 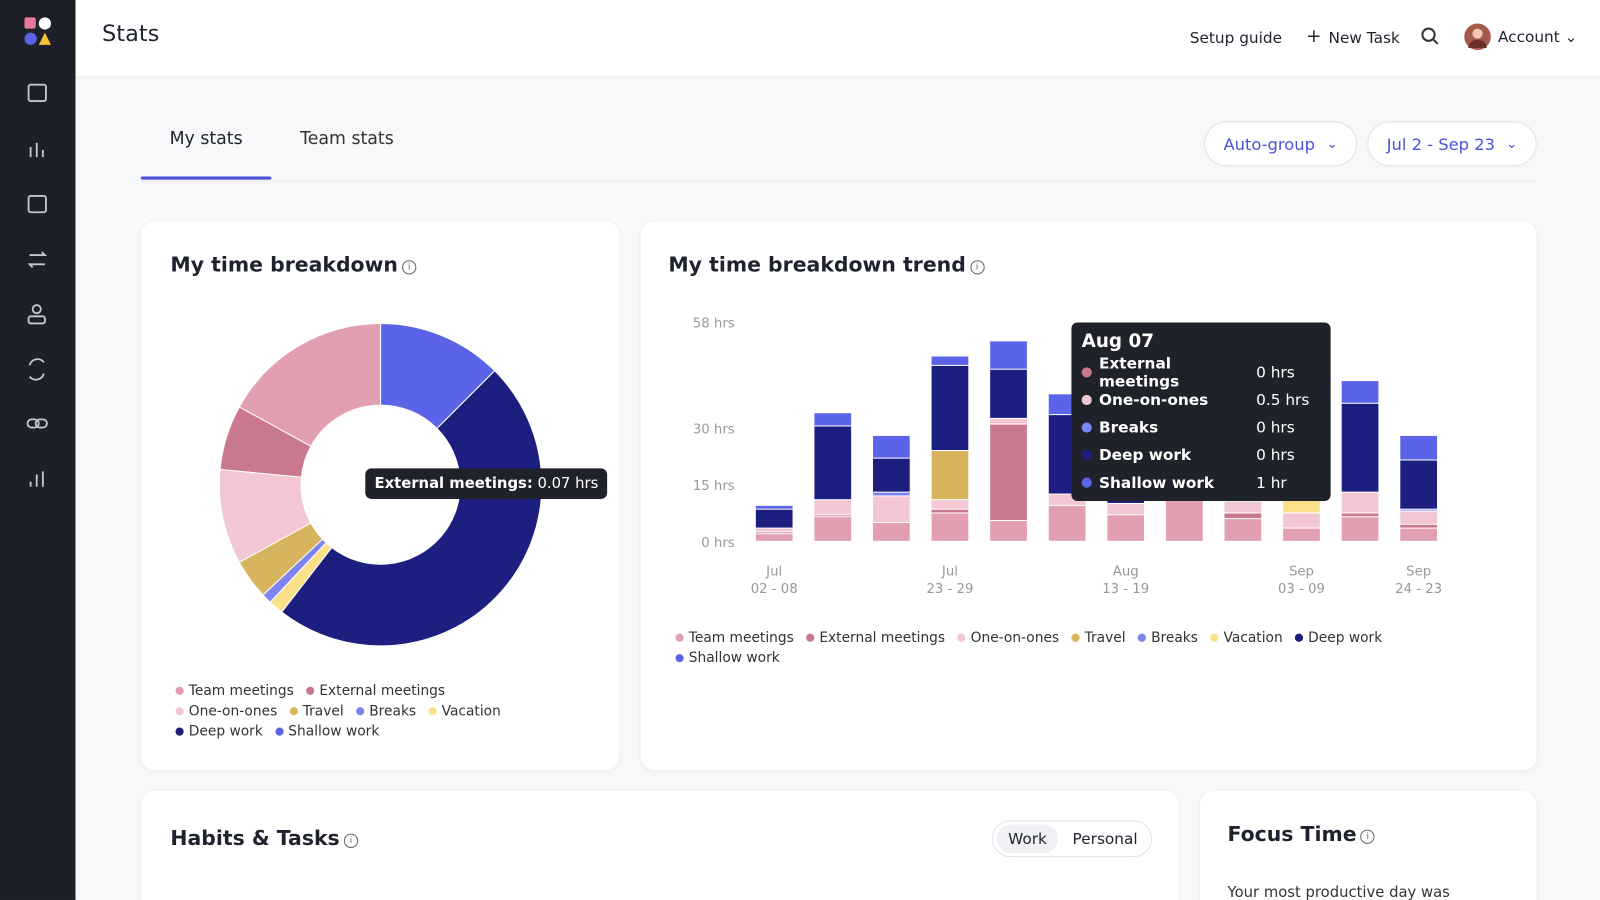 What do you see at coordinates (241, 690) in the screenshot?
I see `legend-label: Team meetings` at bounding box center [241, 690].